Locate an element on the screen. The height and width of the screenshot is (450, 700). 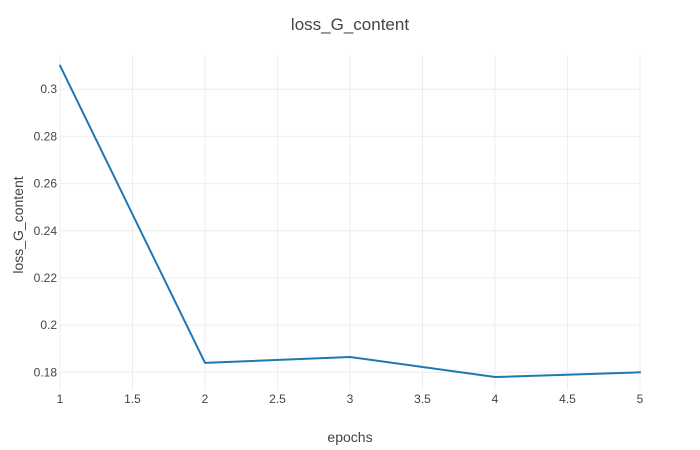
x-tick-label: 4 is located at coordinates (495, 399).